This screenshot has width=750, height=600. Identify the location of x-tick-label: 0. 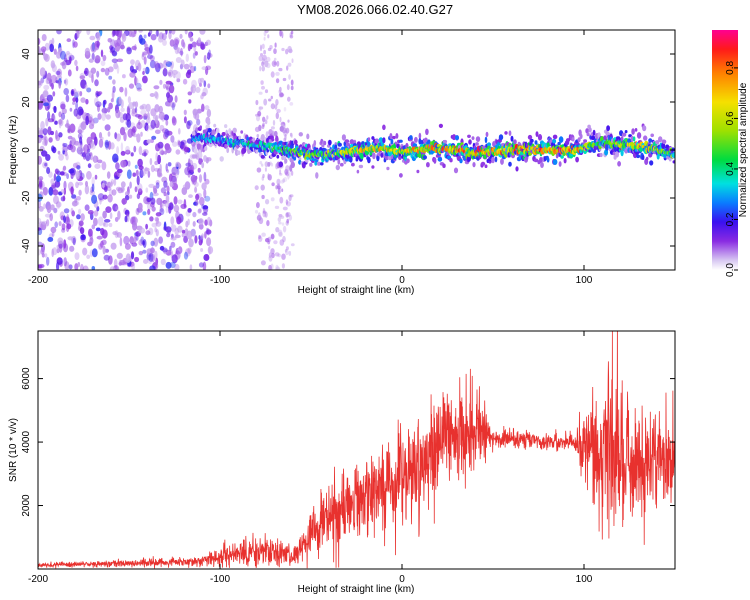
(402, 280).